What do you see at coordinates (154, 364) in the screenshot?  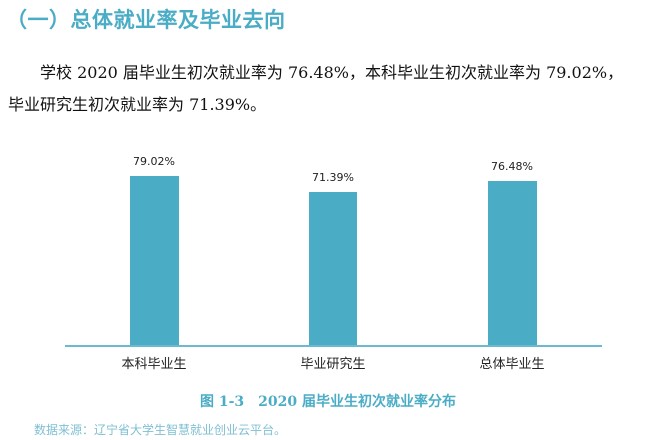 I see `category-label-undergrad: 本科毕业生` at bounding box center [154, 364].